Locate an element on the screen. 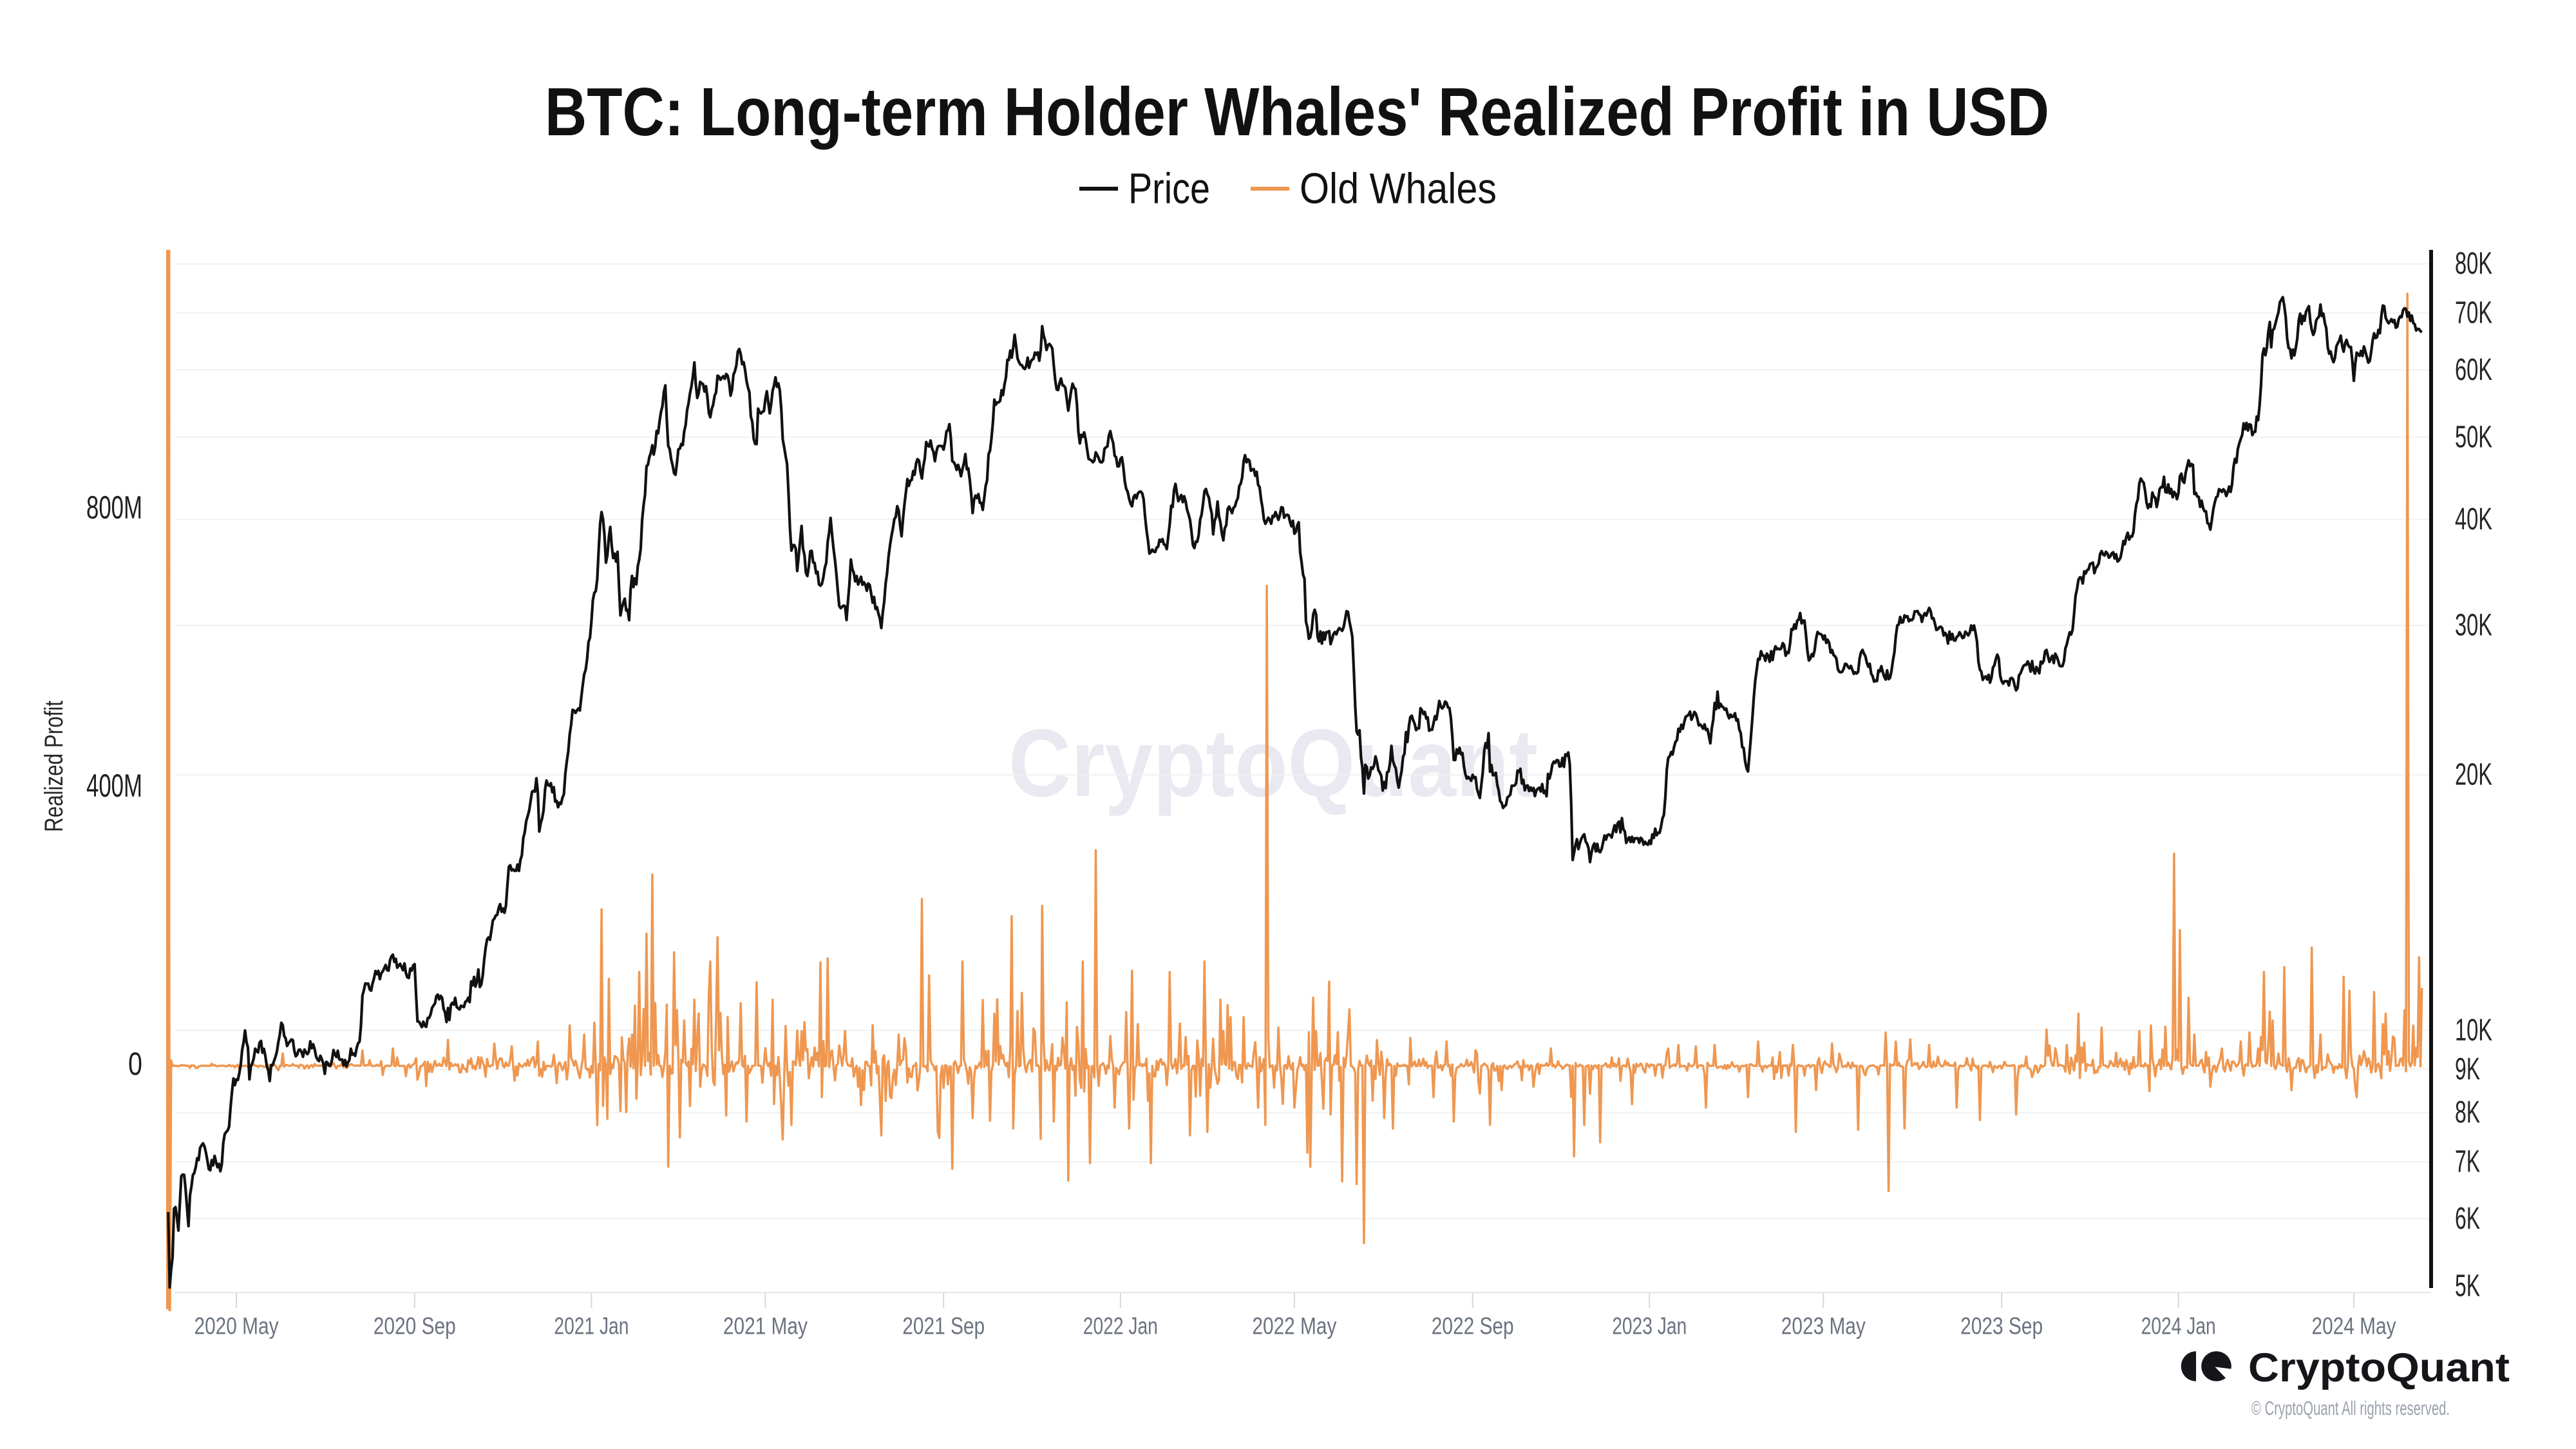 This screenshot has height=1449, width=2576. svg-text: 20K is located at coordinates (2473, 775).